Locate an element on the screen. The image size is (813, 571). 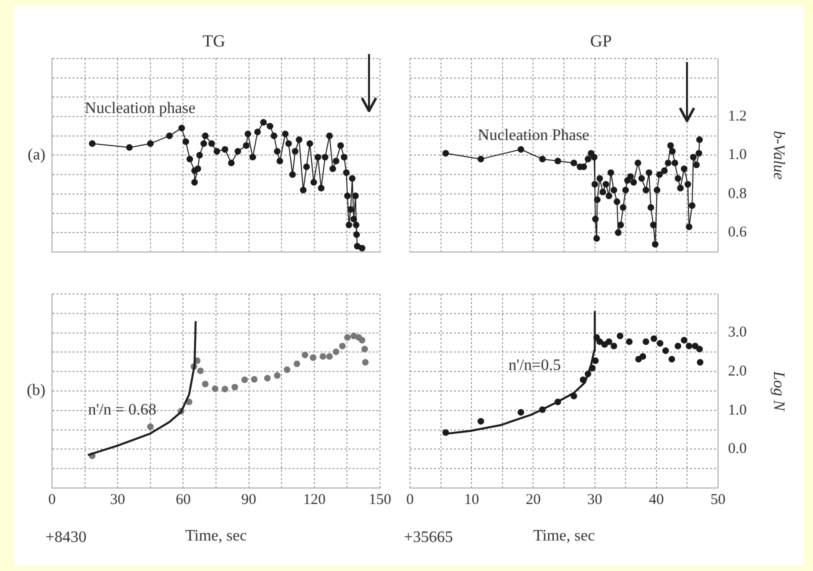
x-tick-label: 10 is located at coordinates (472, 500).